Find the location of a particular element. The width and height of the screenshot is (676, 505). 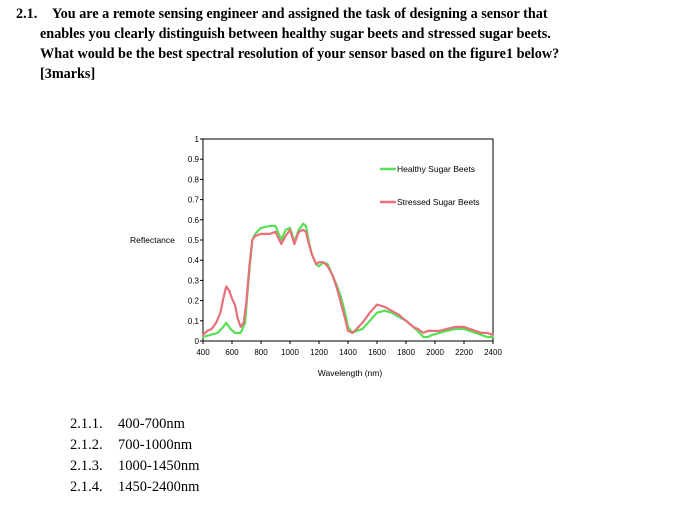

legend: Healthy Sugar Beets Stressed Sugar Beets is located at coordinates (430, 185).